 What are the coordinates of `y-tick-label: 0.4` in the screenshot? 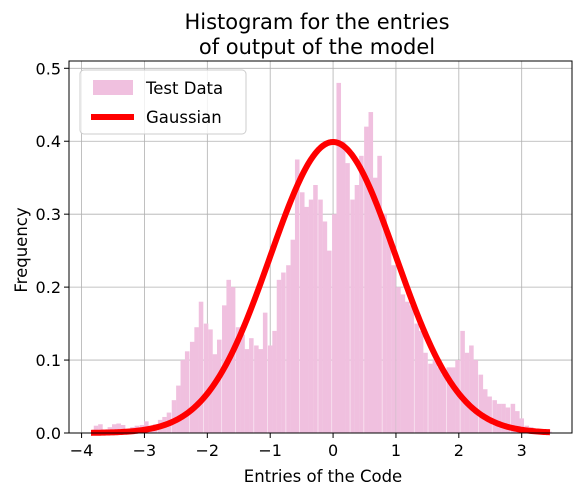 It's located at (48, 141).